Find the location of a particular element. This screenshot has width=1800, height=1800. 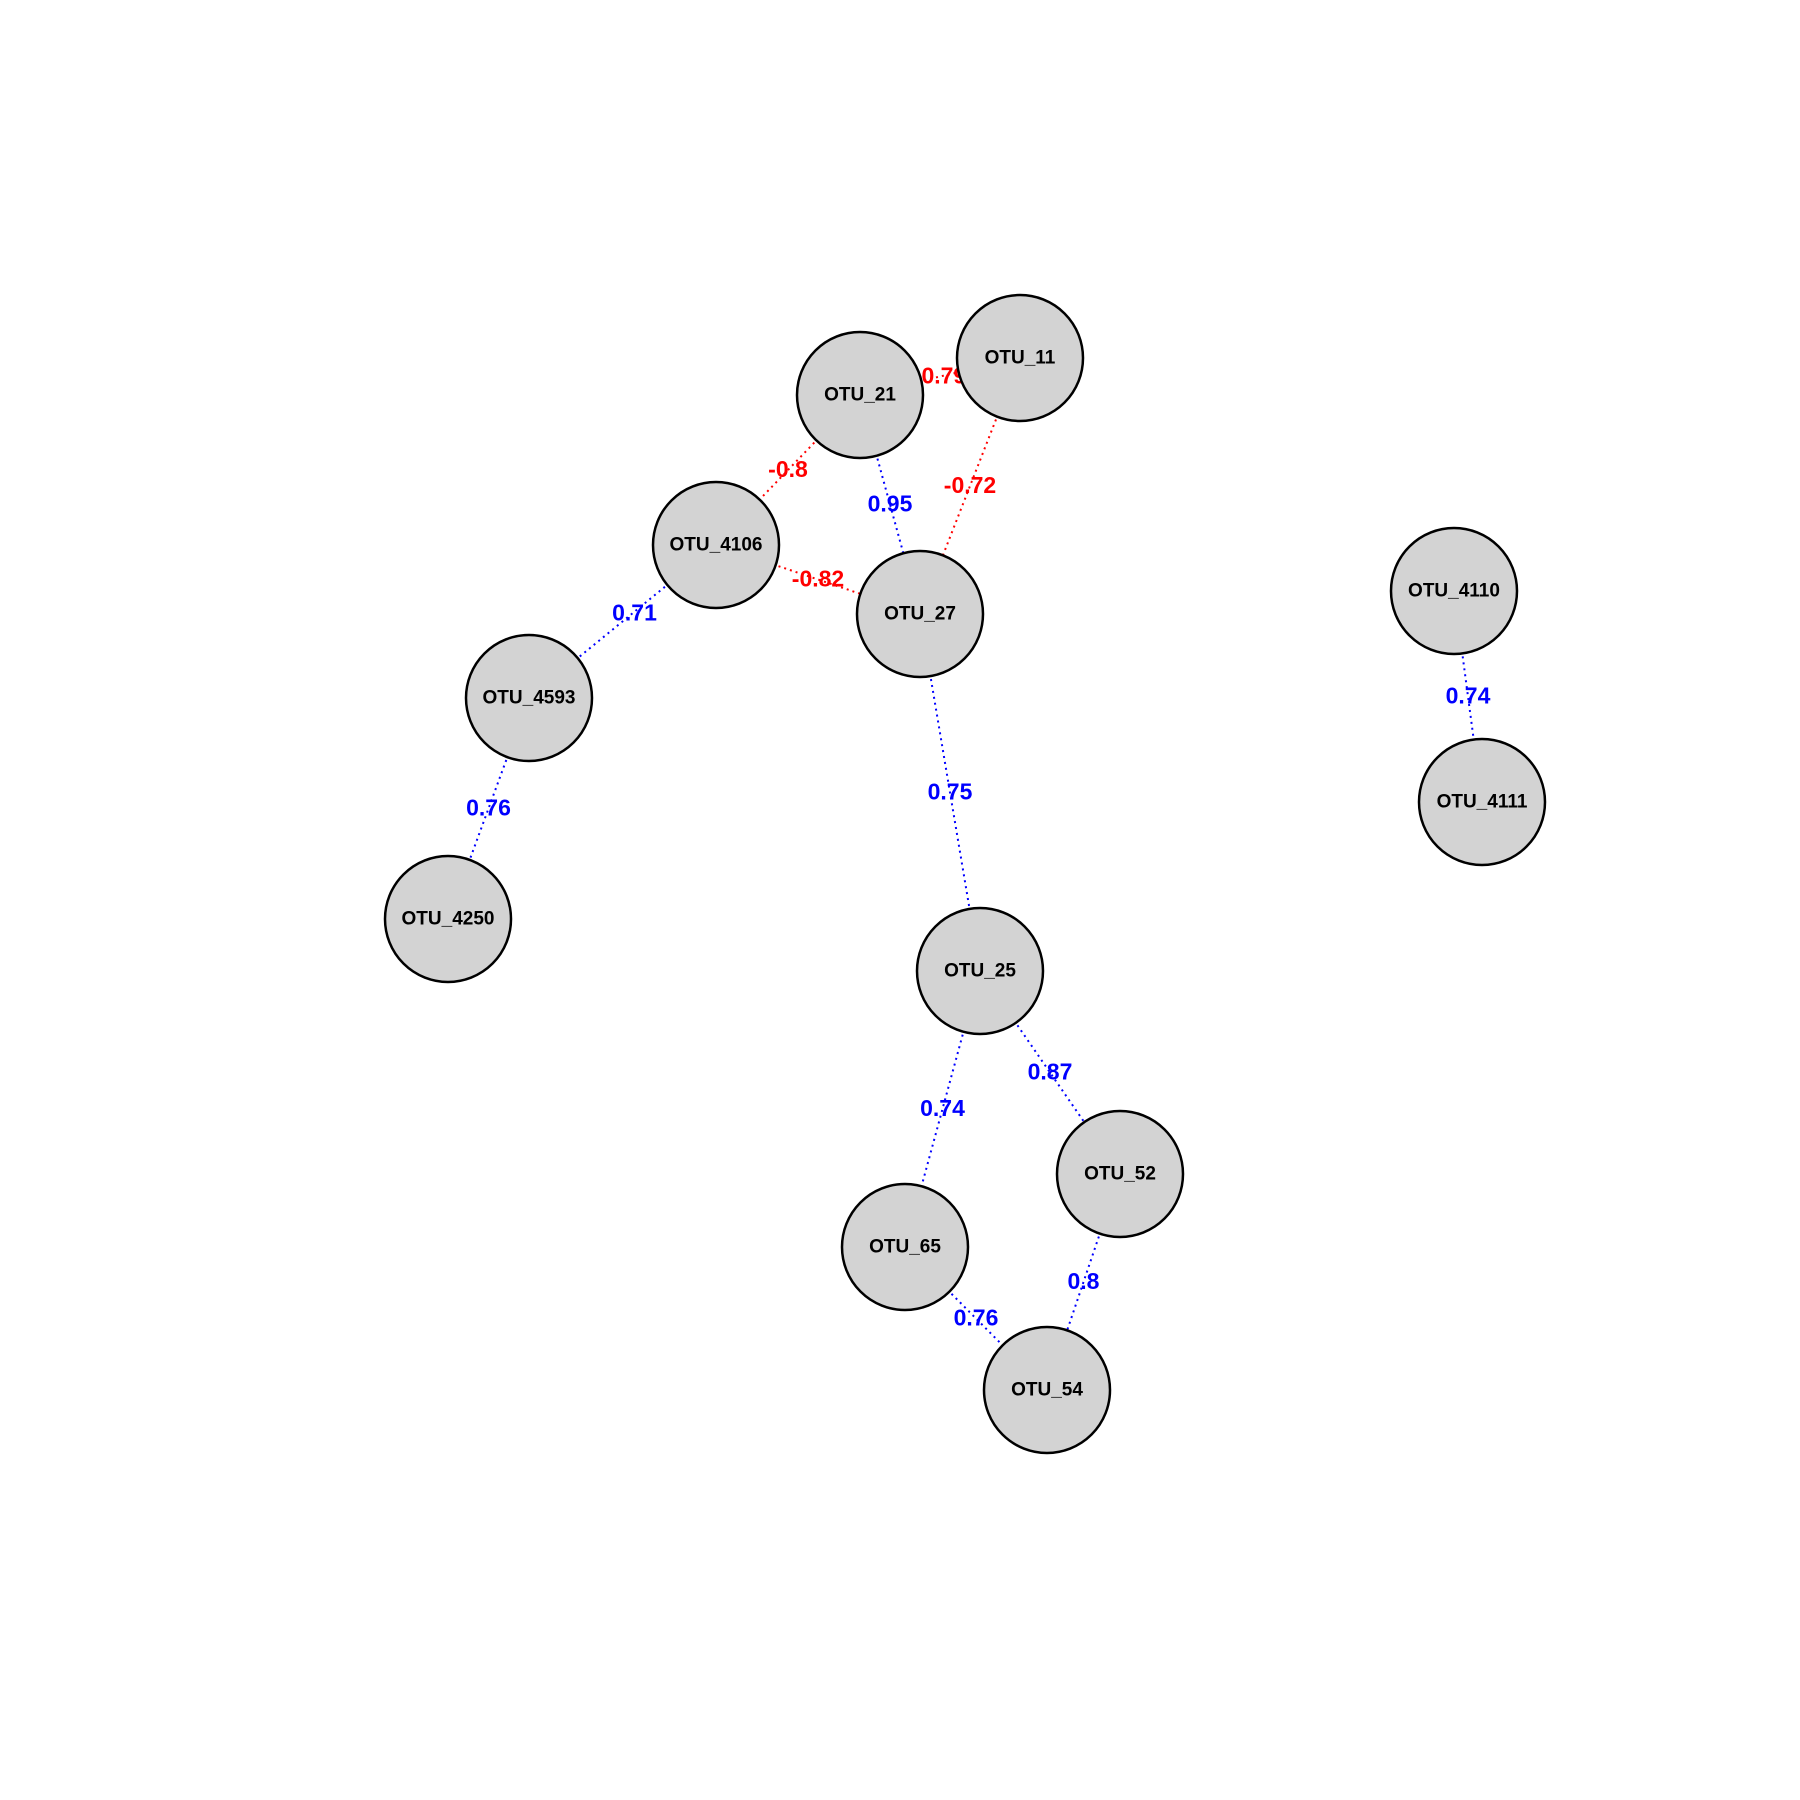

node-label: OTU_4106 is located at coordinates (716, 545).